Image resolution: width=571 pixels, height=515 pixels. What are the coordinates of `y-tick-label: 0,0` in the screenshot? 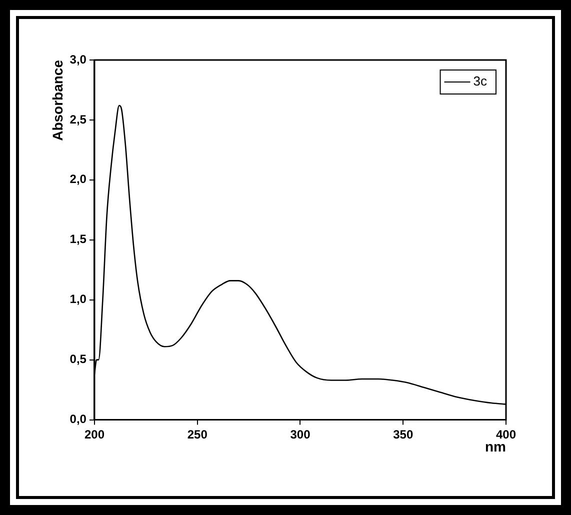 It's located at (78, 419).